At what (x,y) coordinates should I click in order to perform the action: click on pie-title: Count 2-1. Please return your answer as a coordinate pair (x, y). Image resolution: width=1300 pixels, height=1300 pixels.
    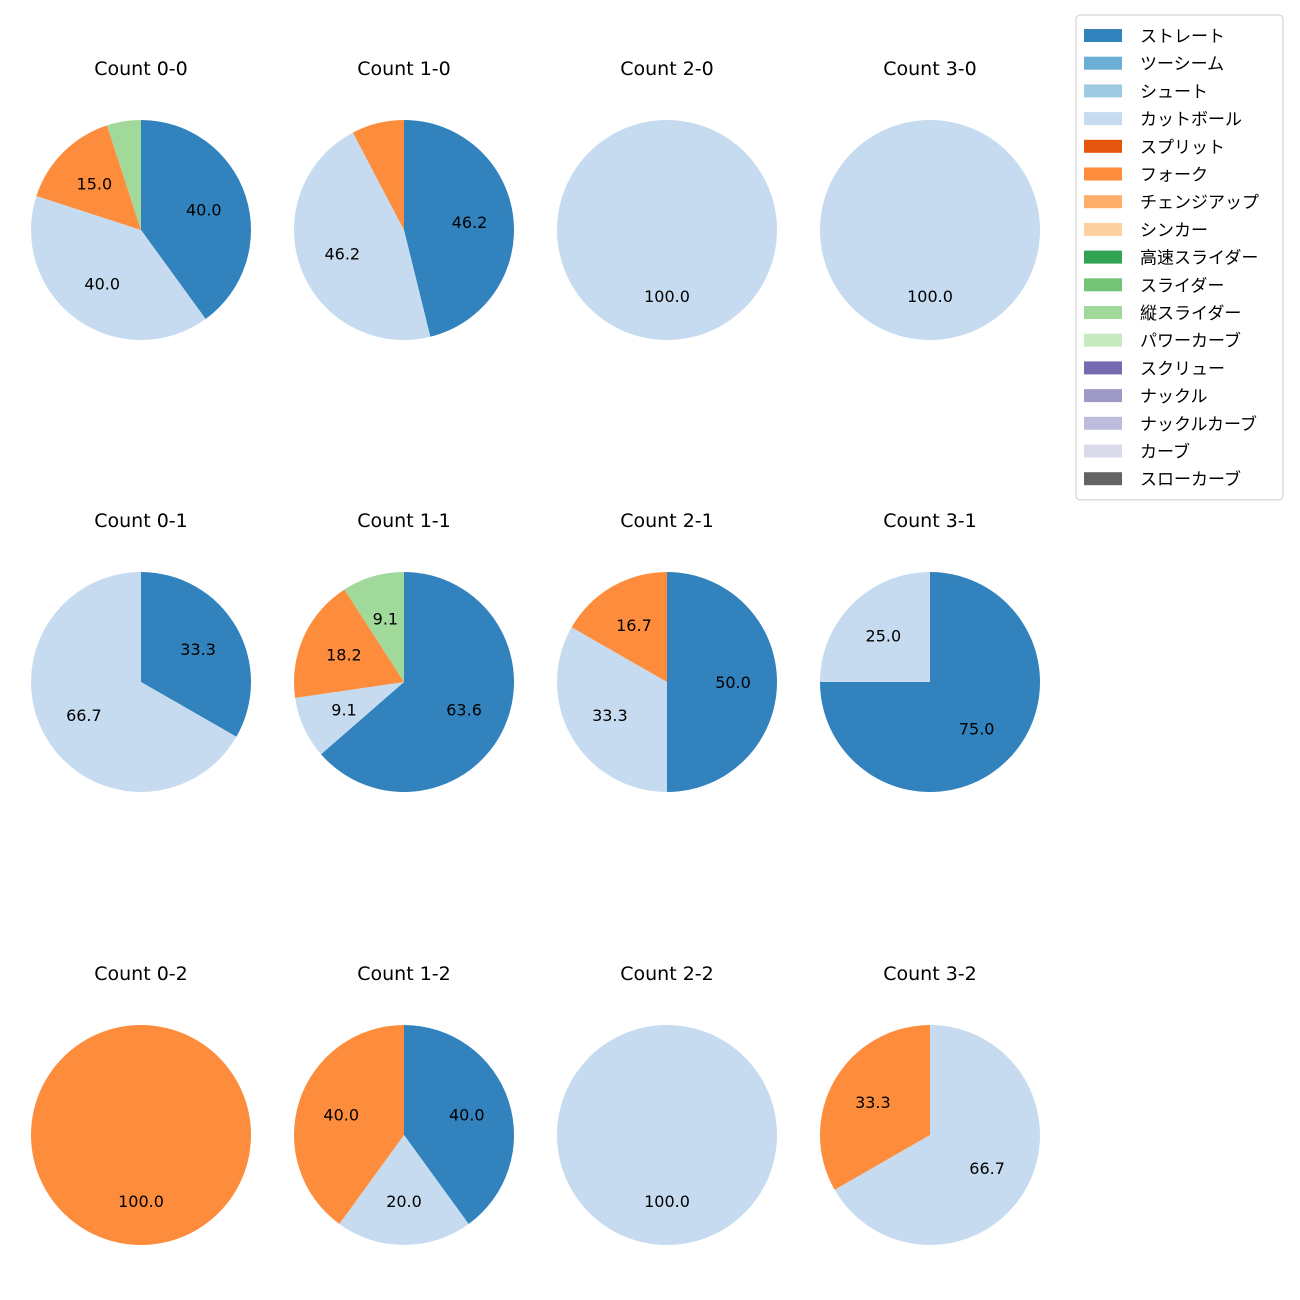
    Looking at the image, I should click on (667, 521).